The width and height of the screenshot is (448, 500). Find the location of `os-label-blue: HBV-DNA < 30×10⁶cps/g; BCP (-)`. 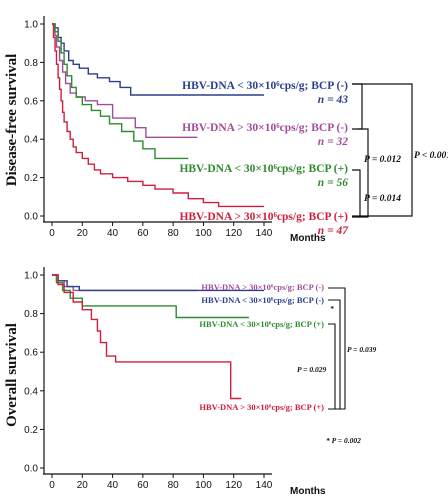

os-label-blue: HBV-DNA < 30×10⁶cps/g; BCP (-) is located at coordinates (262, 300).